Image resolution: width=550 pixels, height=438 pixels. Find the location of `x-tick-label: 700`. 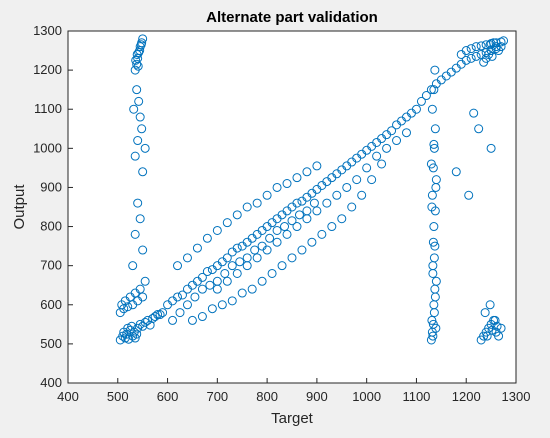

x-tick-label: 700 is located at coordinates (217, 396).